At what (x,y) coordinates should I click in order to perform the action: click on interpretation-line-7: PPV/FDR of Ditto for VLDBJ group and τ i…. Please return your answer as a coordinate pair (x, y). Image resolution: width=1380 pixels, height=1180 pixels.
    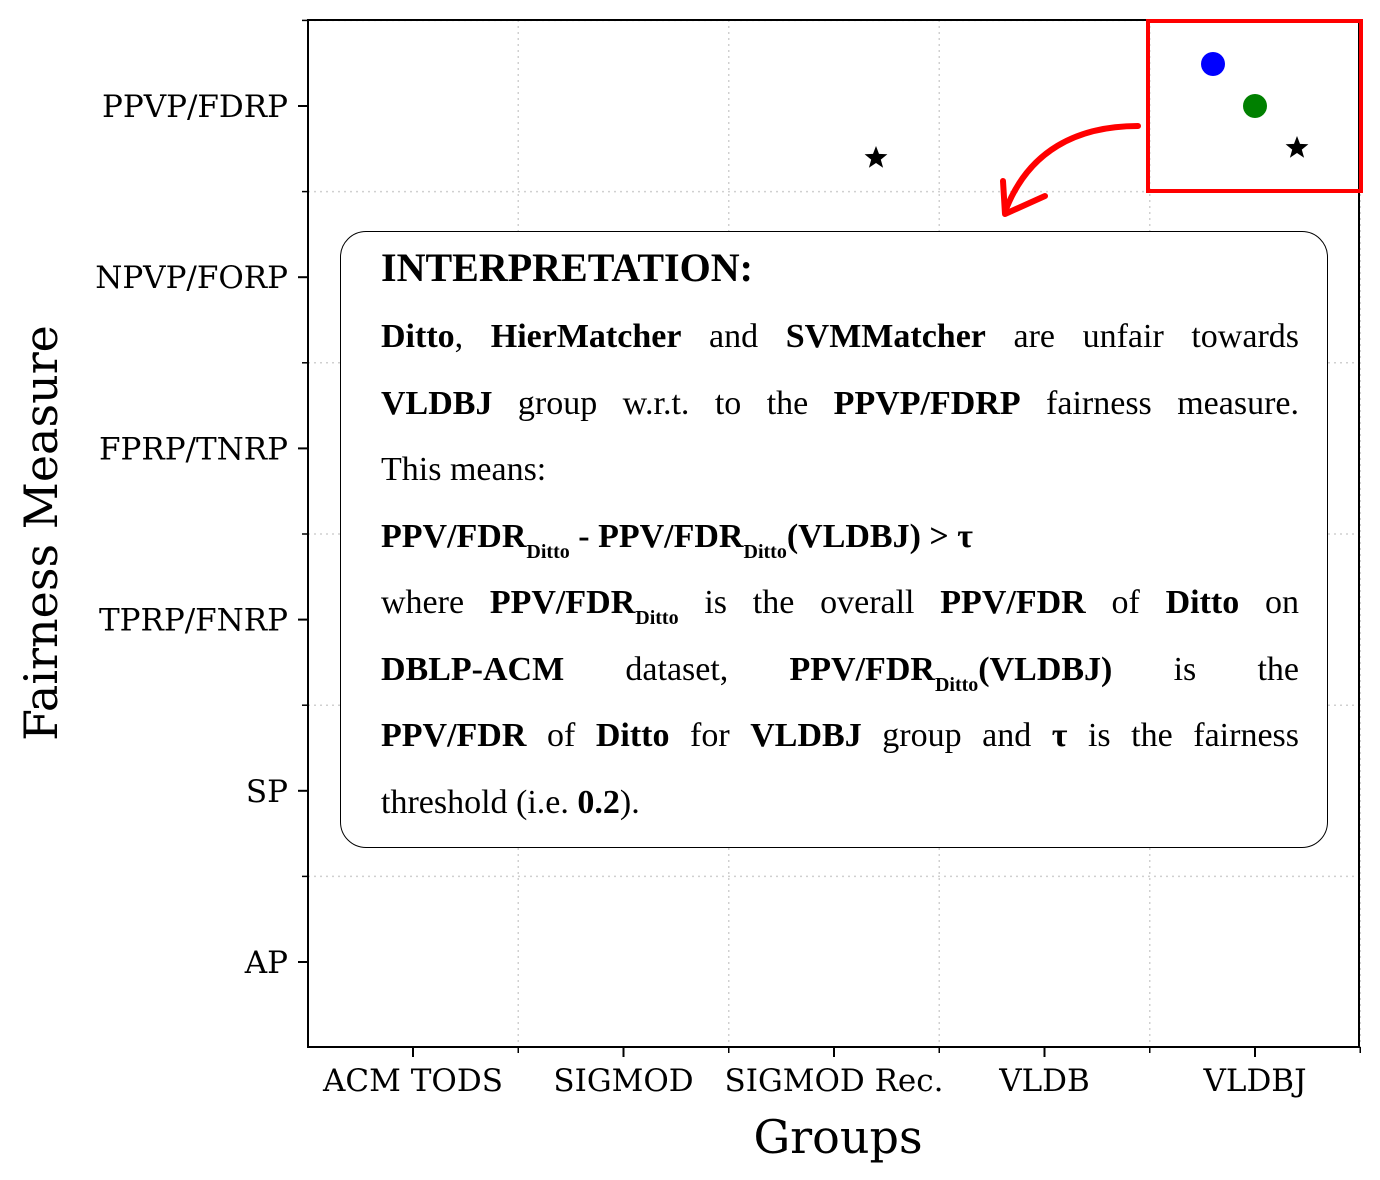
    Looking at the image, I should click on (840, 735).